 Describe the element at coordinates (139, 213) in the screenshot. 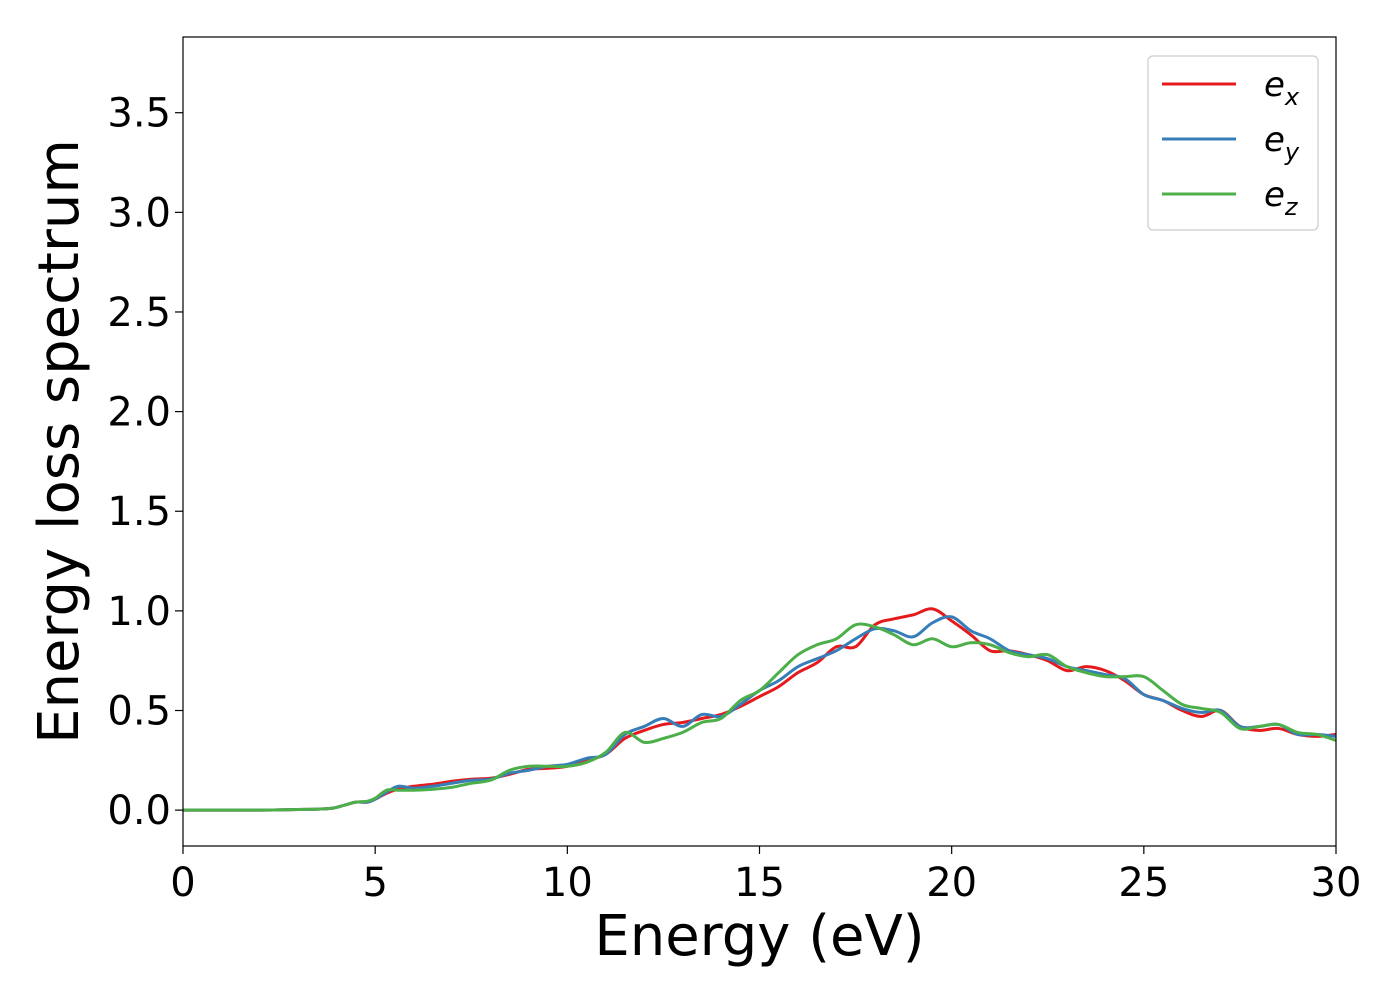

I see `y-tick-label: 3.0` at that location.